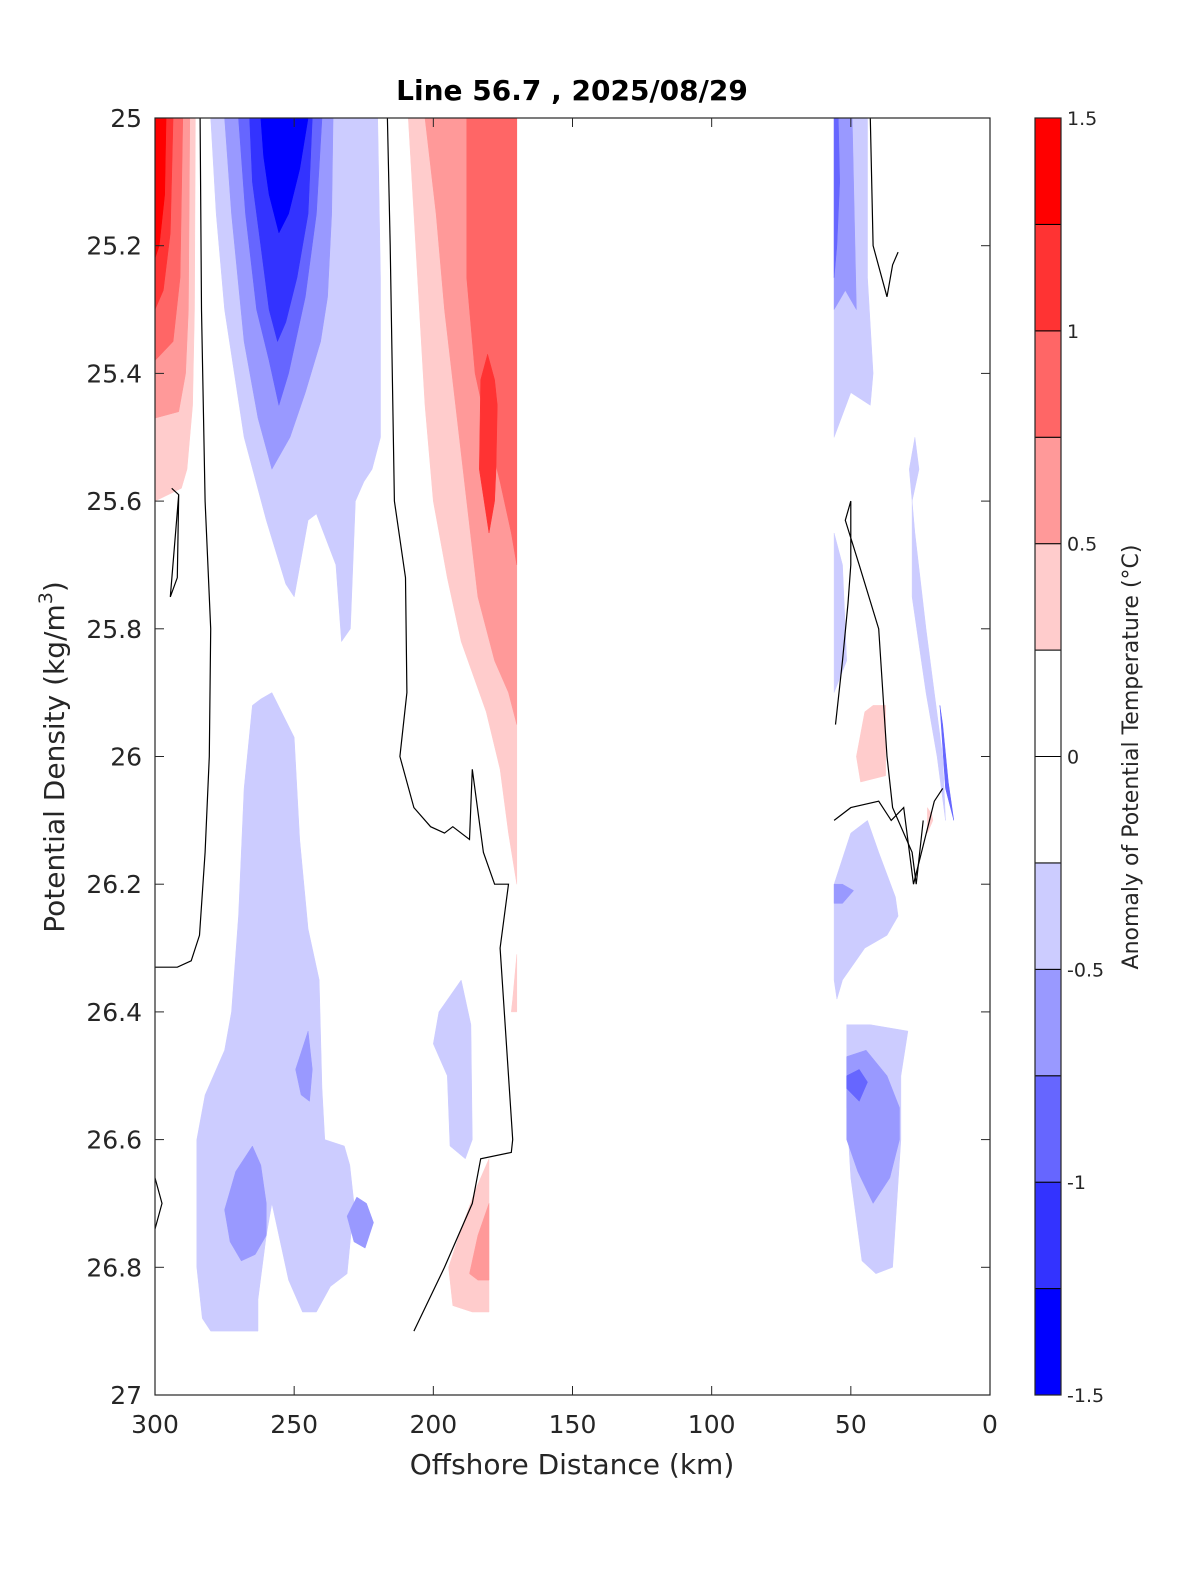 This screenshot has height=1575, width=1200. What do you see at coordinates (126, 1395) in the screenshot?
I see `y-tick-label: 27` at bounding box center [126, 1395].